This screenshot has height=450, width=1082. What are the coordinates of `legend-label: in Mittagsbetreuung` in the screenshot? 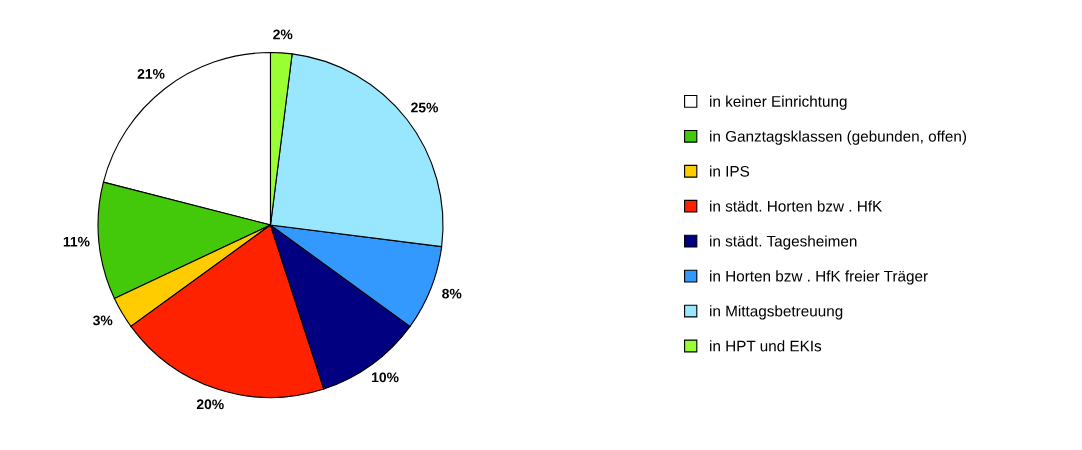 It's located at (776, 312).